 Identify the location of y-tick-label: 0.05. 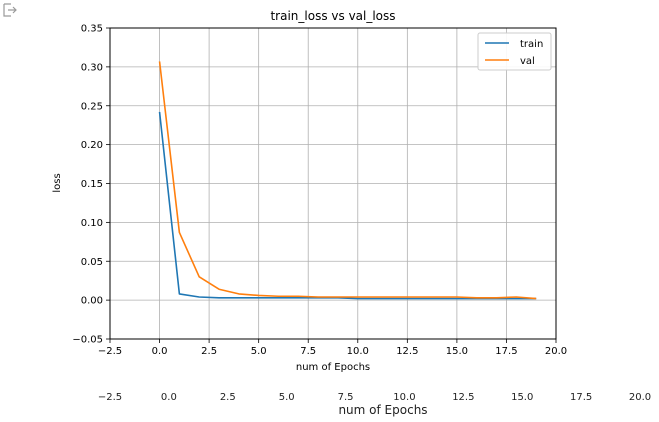
(92, 262).